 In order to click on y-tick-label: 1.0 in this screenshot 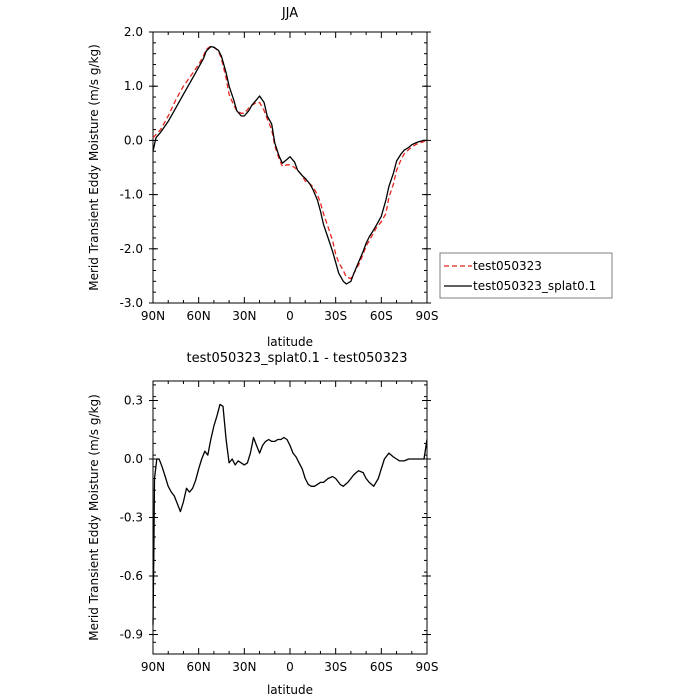, I will do `click(133, 86)`.